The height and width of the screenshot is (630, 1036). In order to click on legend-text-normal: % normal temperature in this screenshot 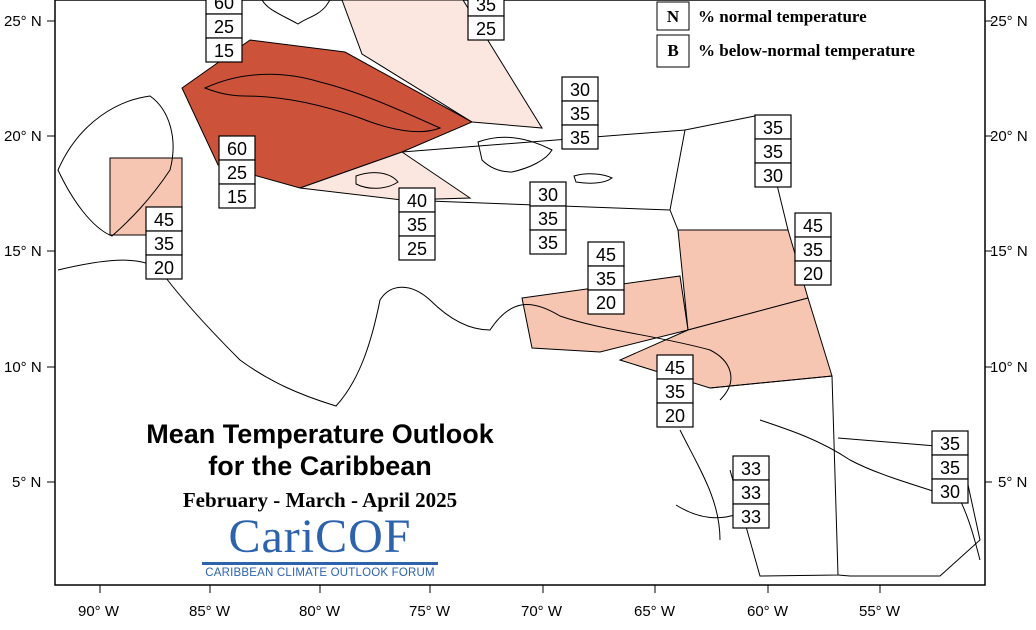, I will do `click(782, 16)`.